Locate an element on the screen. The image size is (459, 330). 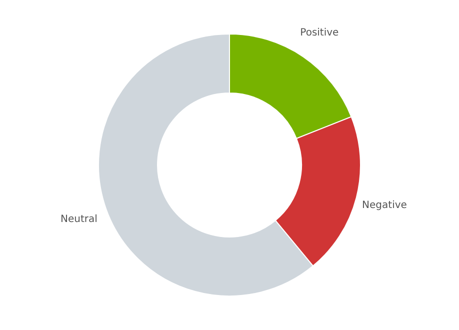
slice-label: Neutral is located at coordinates (79, 220).